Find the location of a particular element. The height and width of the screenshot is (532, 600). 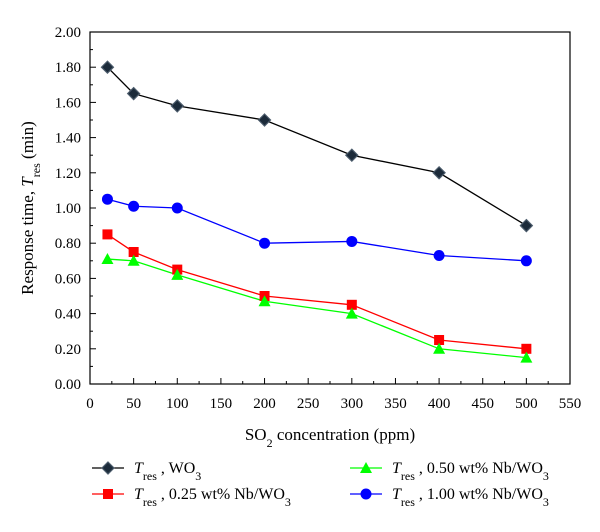

y-tick-label: 0.60 is located at coordinates (68, 279).